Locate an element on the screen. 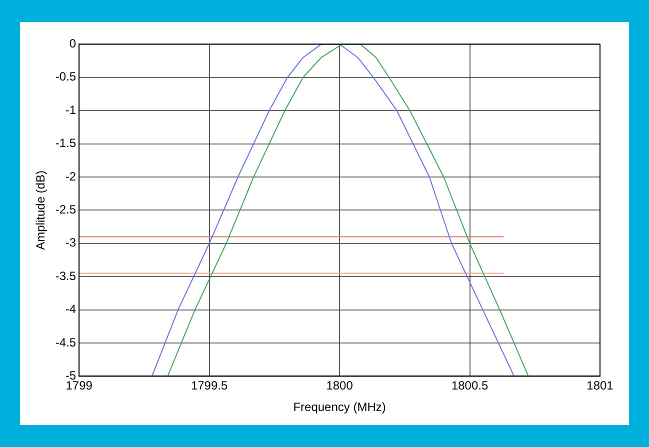 The height and width of the screenshot is (447, 649). y-tick-label: -2.5 is located at coordinates (65, 209).